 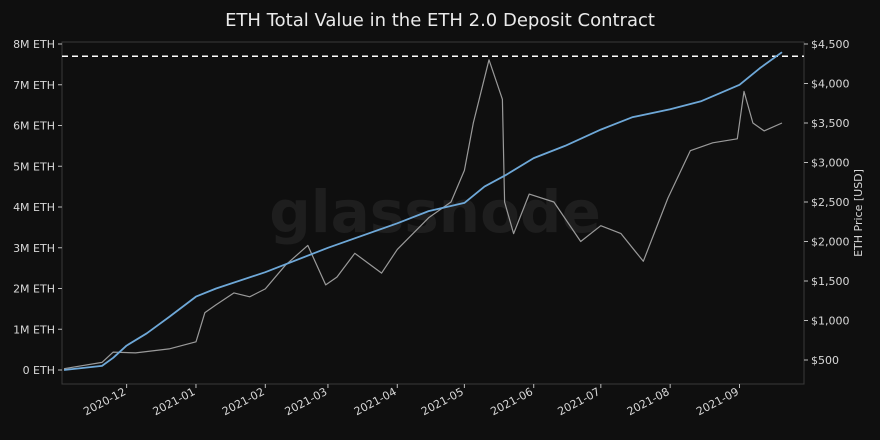 I want to click on right-tick-label: $2,000, so click(x=830, y=242).